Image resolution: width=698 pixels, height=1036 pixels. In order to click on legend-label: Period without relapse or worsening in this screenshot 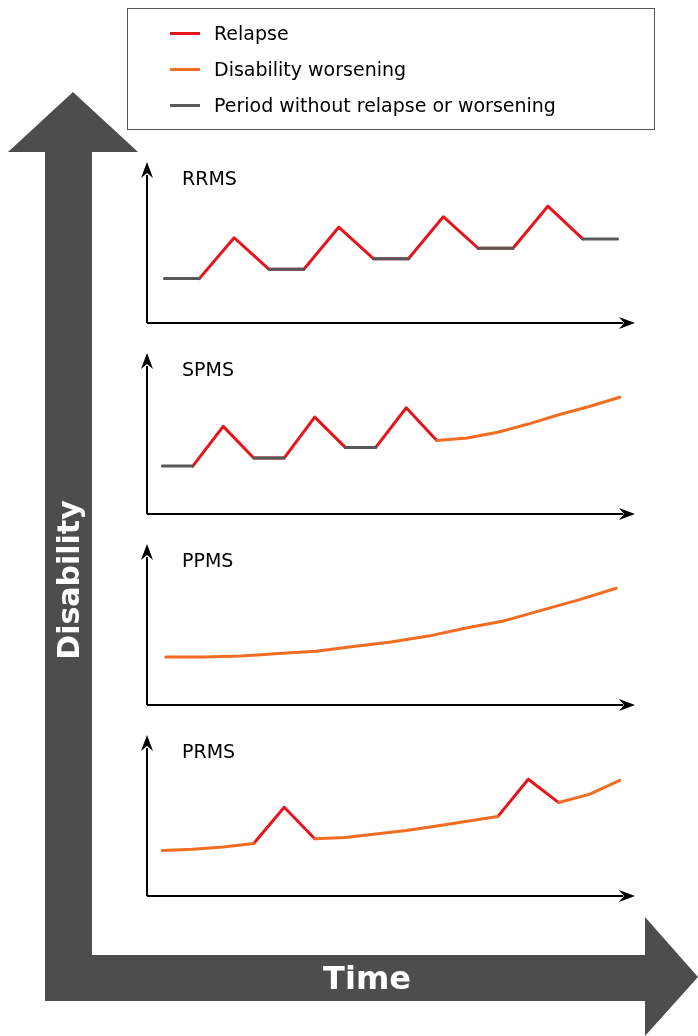, I will do `click(385, 105)`.